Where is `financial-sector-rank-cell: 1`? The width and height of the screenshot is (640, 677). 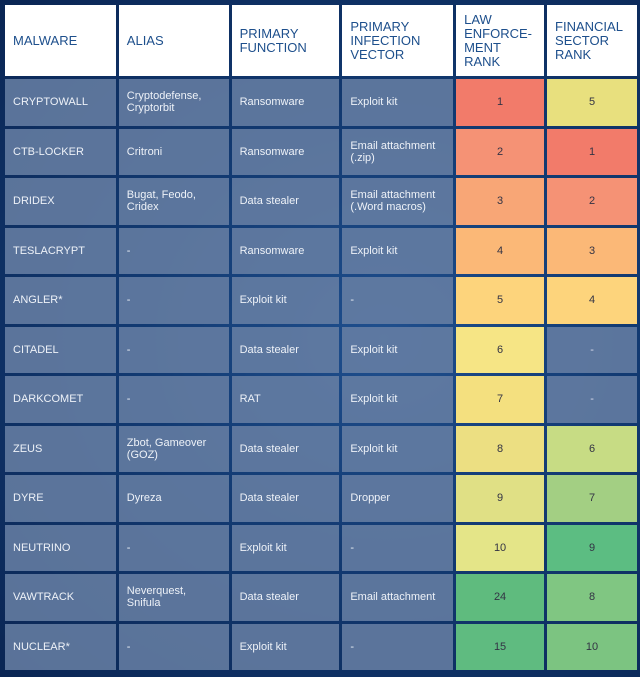
financial-sector-rank-cell: 1 is located at coordinates (592, 151).